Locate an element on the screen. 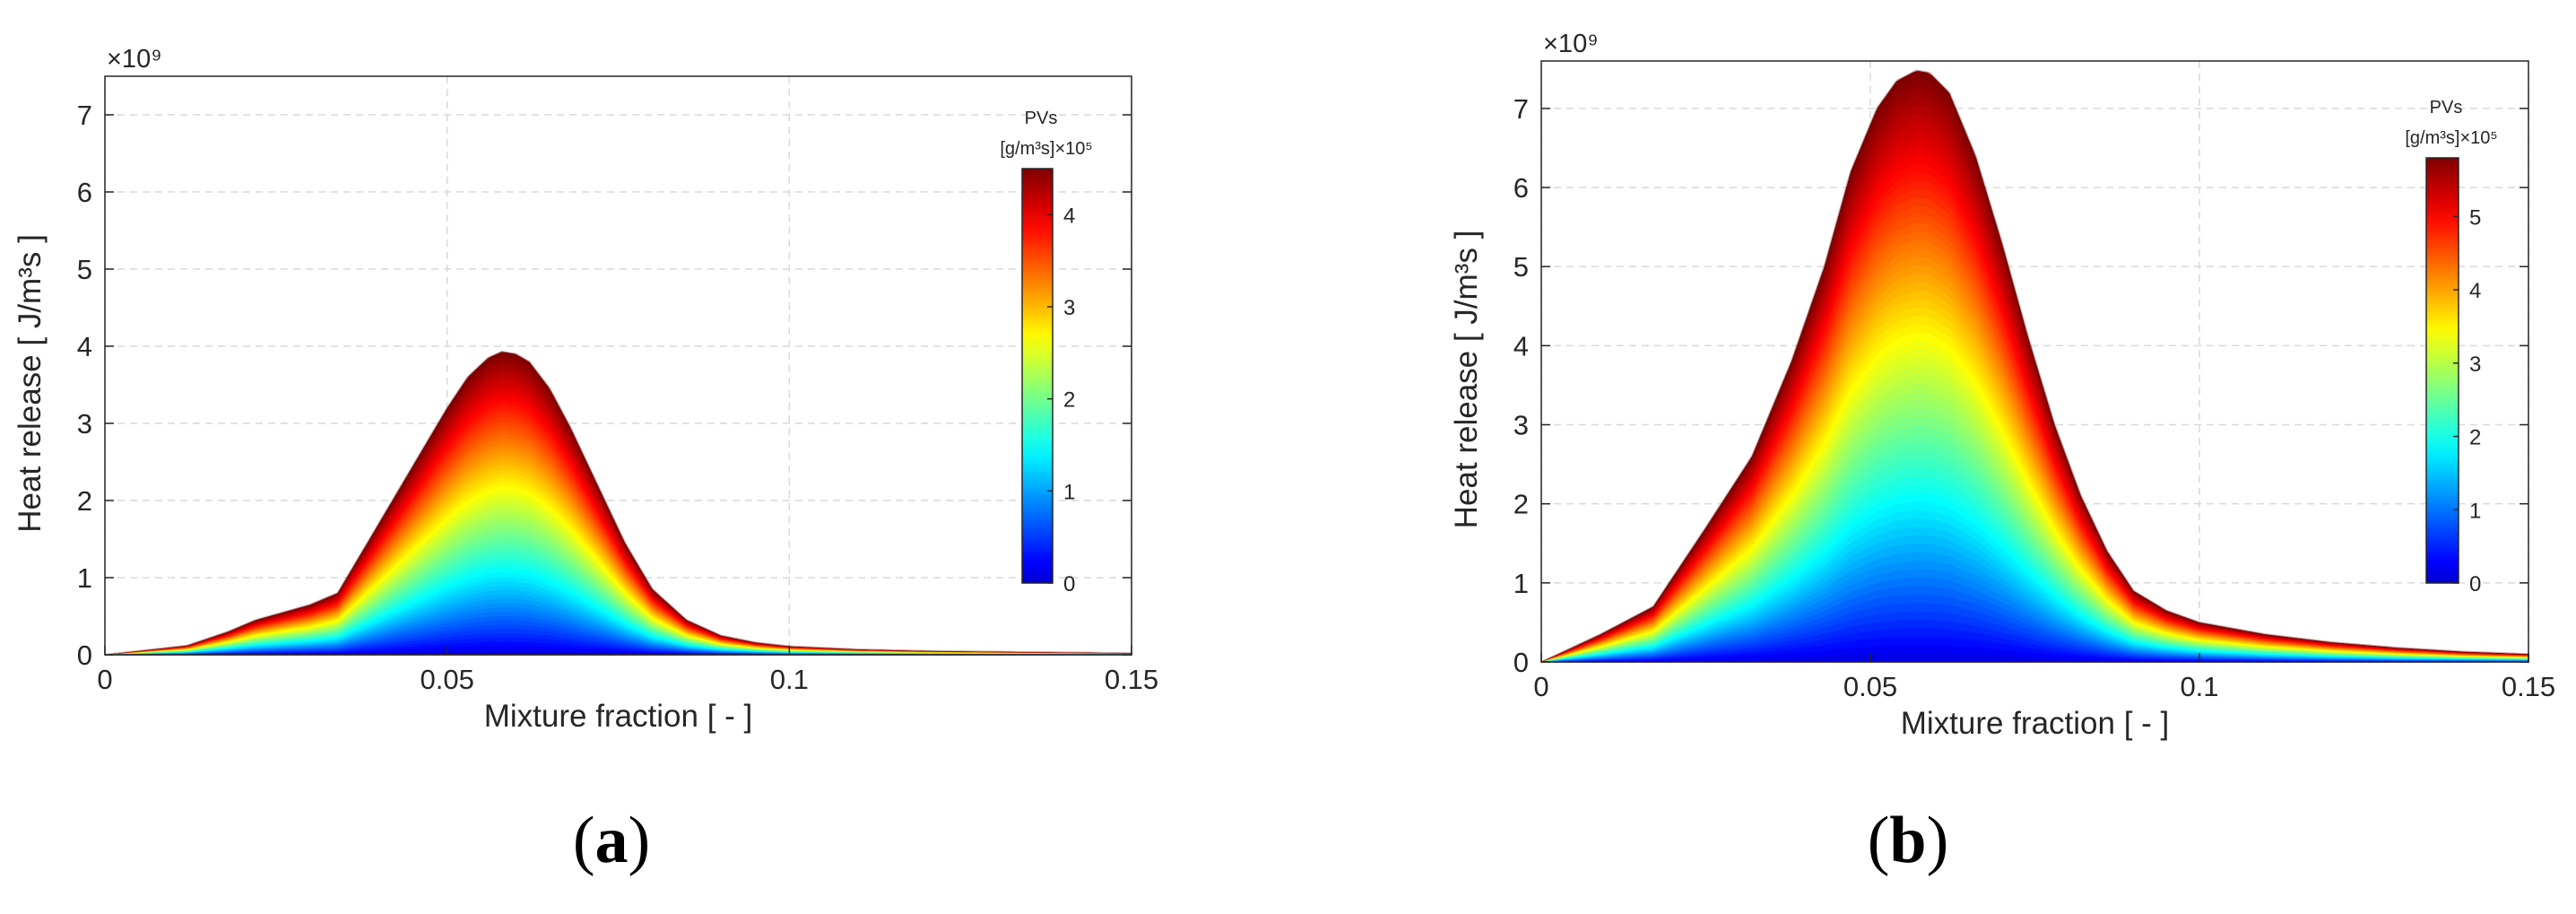 The image size is (2576, 914). caption-a: (a) is located at coordinates (611, 841).